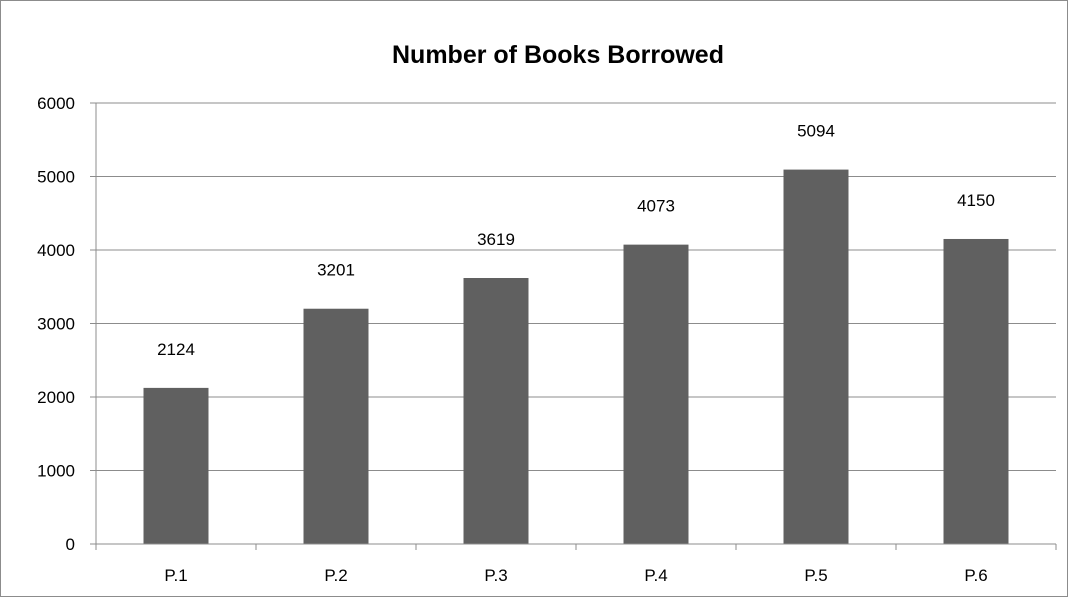  I want to click on data-label: 2124, so click(176, 349).